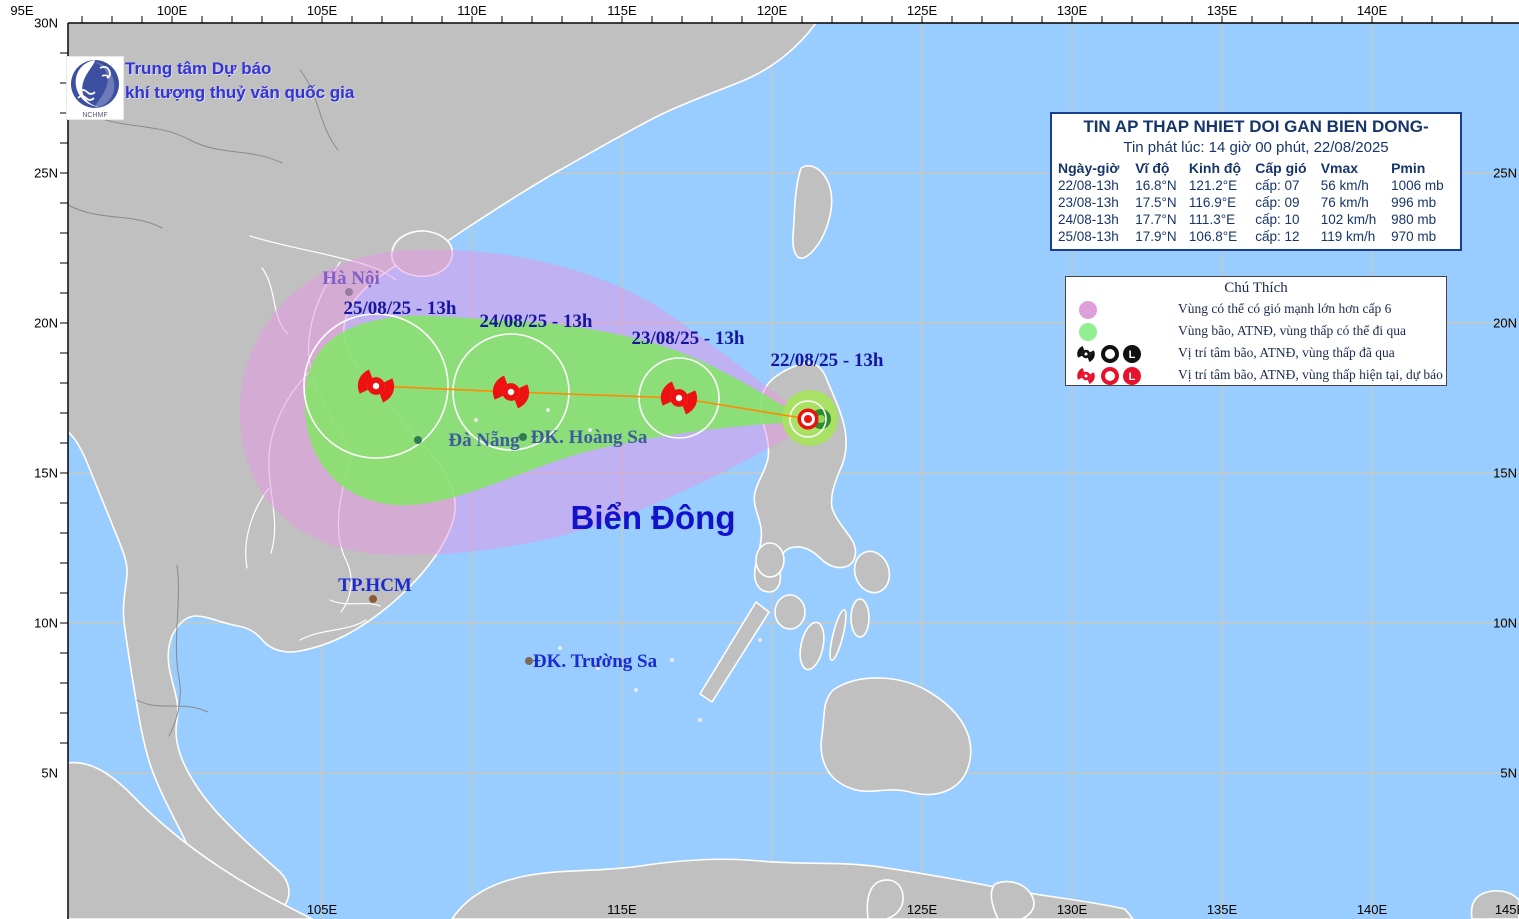 This screenshot has height=919, width=1519. What do you see at coordinates (1256, 147) in the screenshot?
I see `bulletin-issued: Tin phát lúc: 14 giờ 00 phút, 22/08/2025` at bounding box center [1256, 147].